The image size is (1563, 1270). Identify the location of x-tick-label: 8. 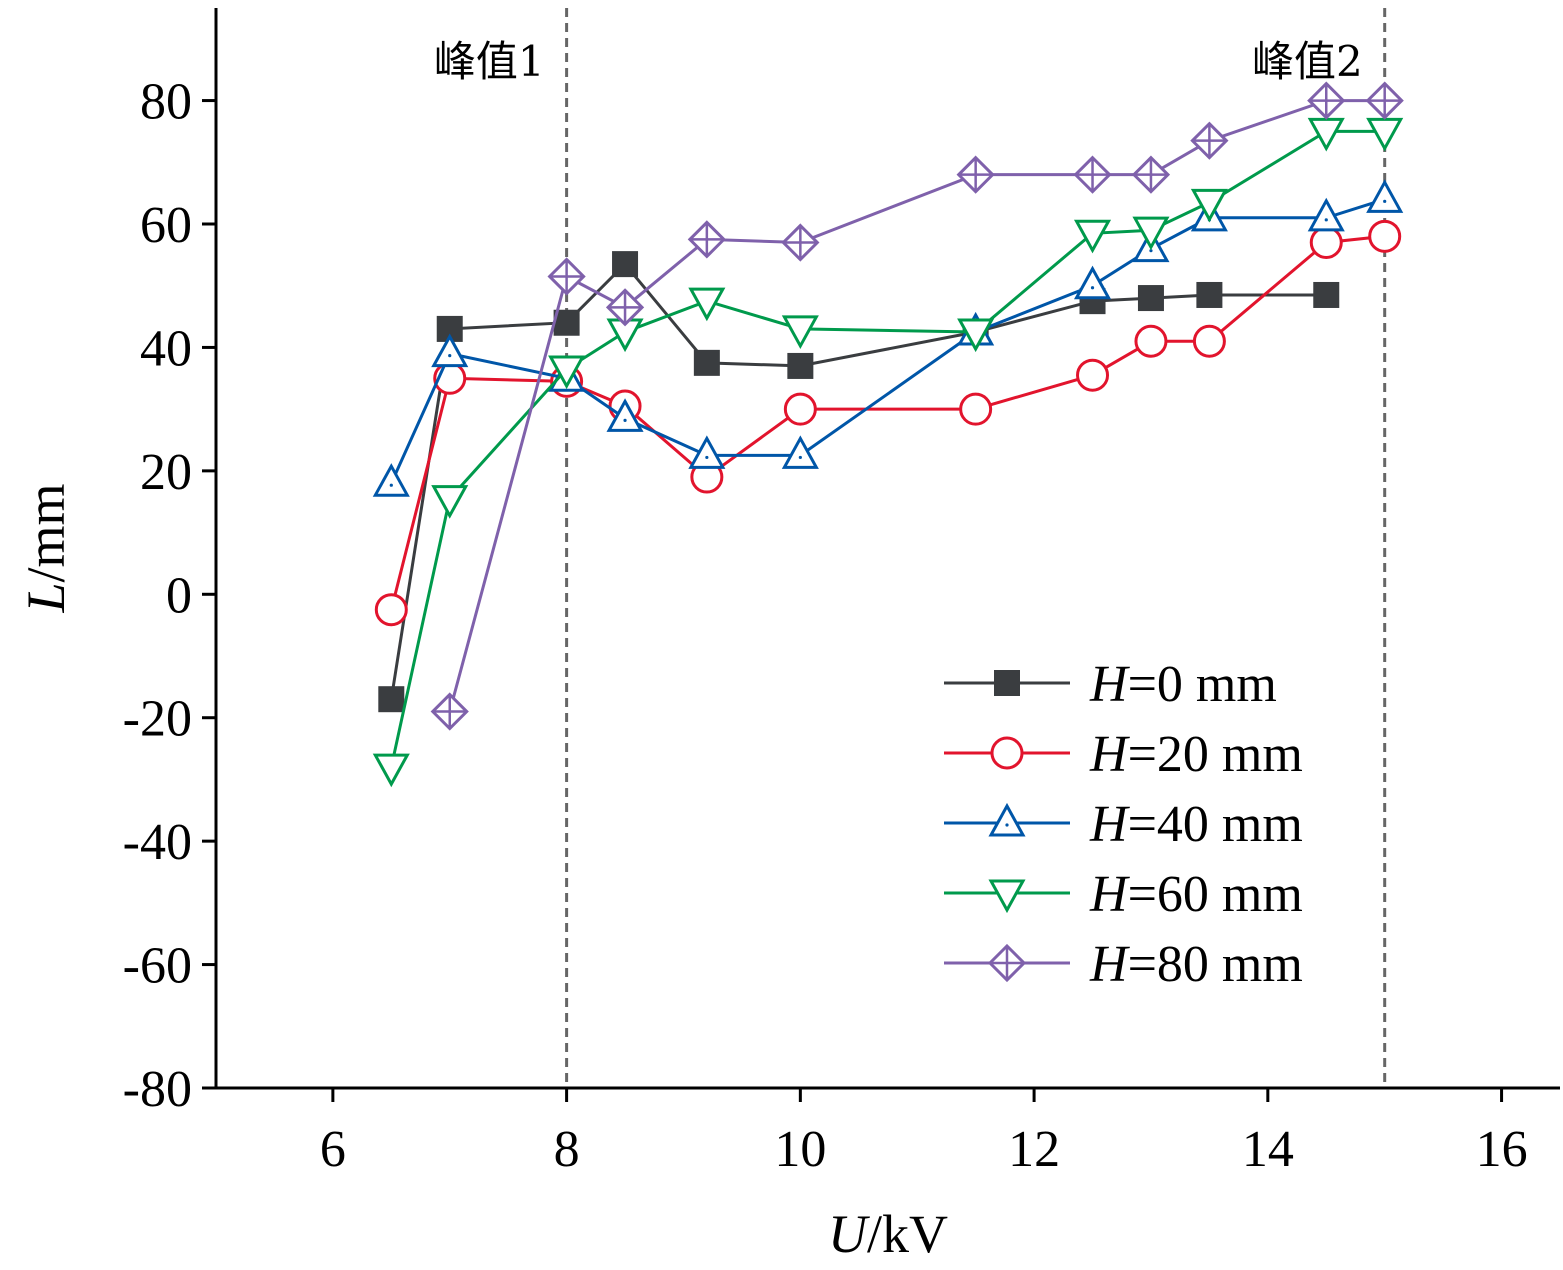
(567, 1149).